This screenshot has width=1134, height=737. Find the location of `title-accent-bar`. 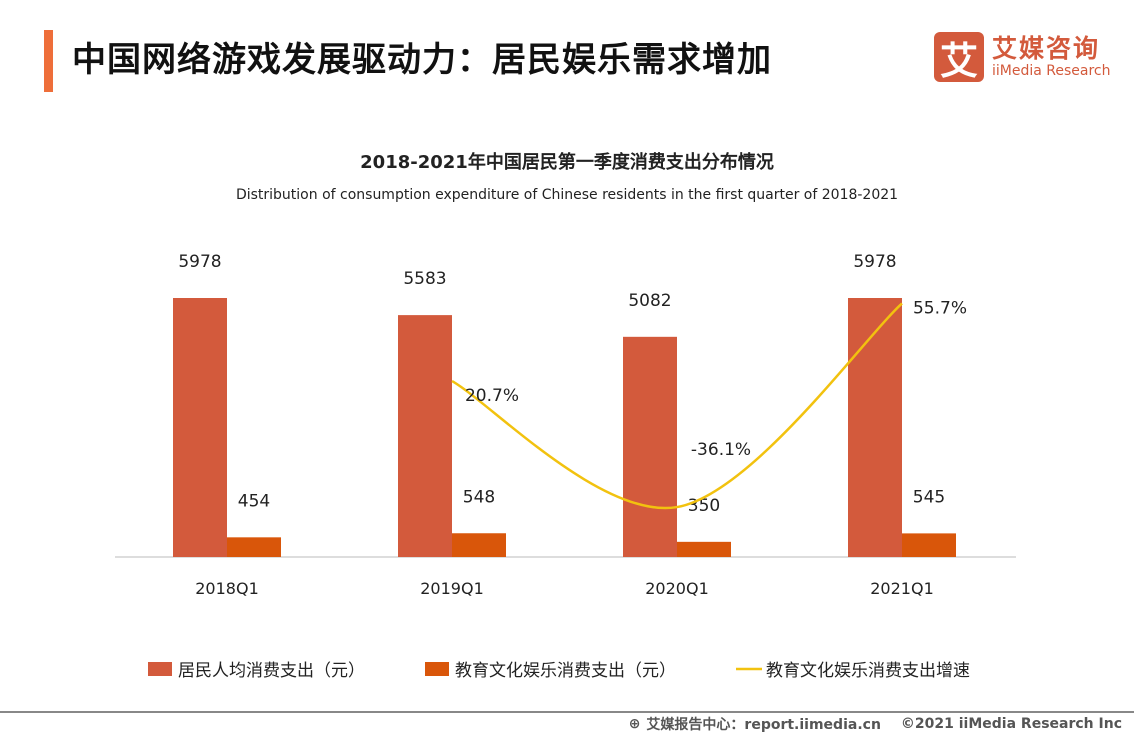

title-accent-bar is located at coordinates (48, 61).